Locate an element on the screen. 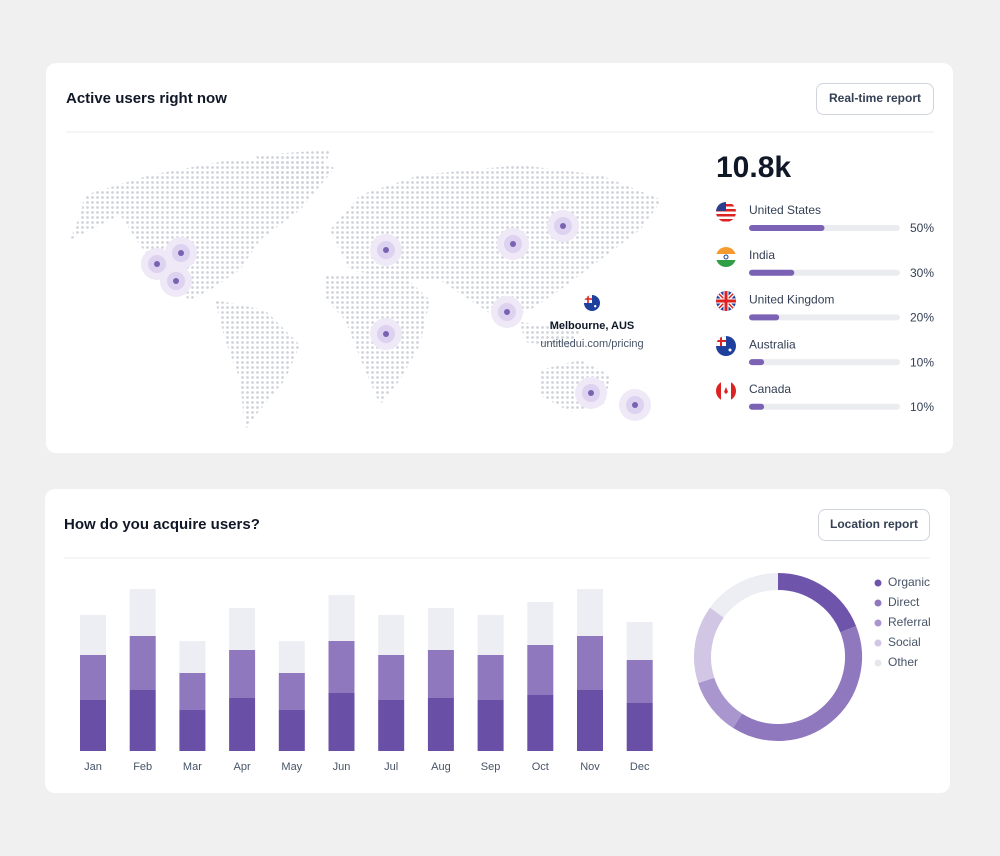 The height and width of the screenshot is (856, 1000). legend-label: Referral is located at coordinates (909, 622).